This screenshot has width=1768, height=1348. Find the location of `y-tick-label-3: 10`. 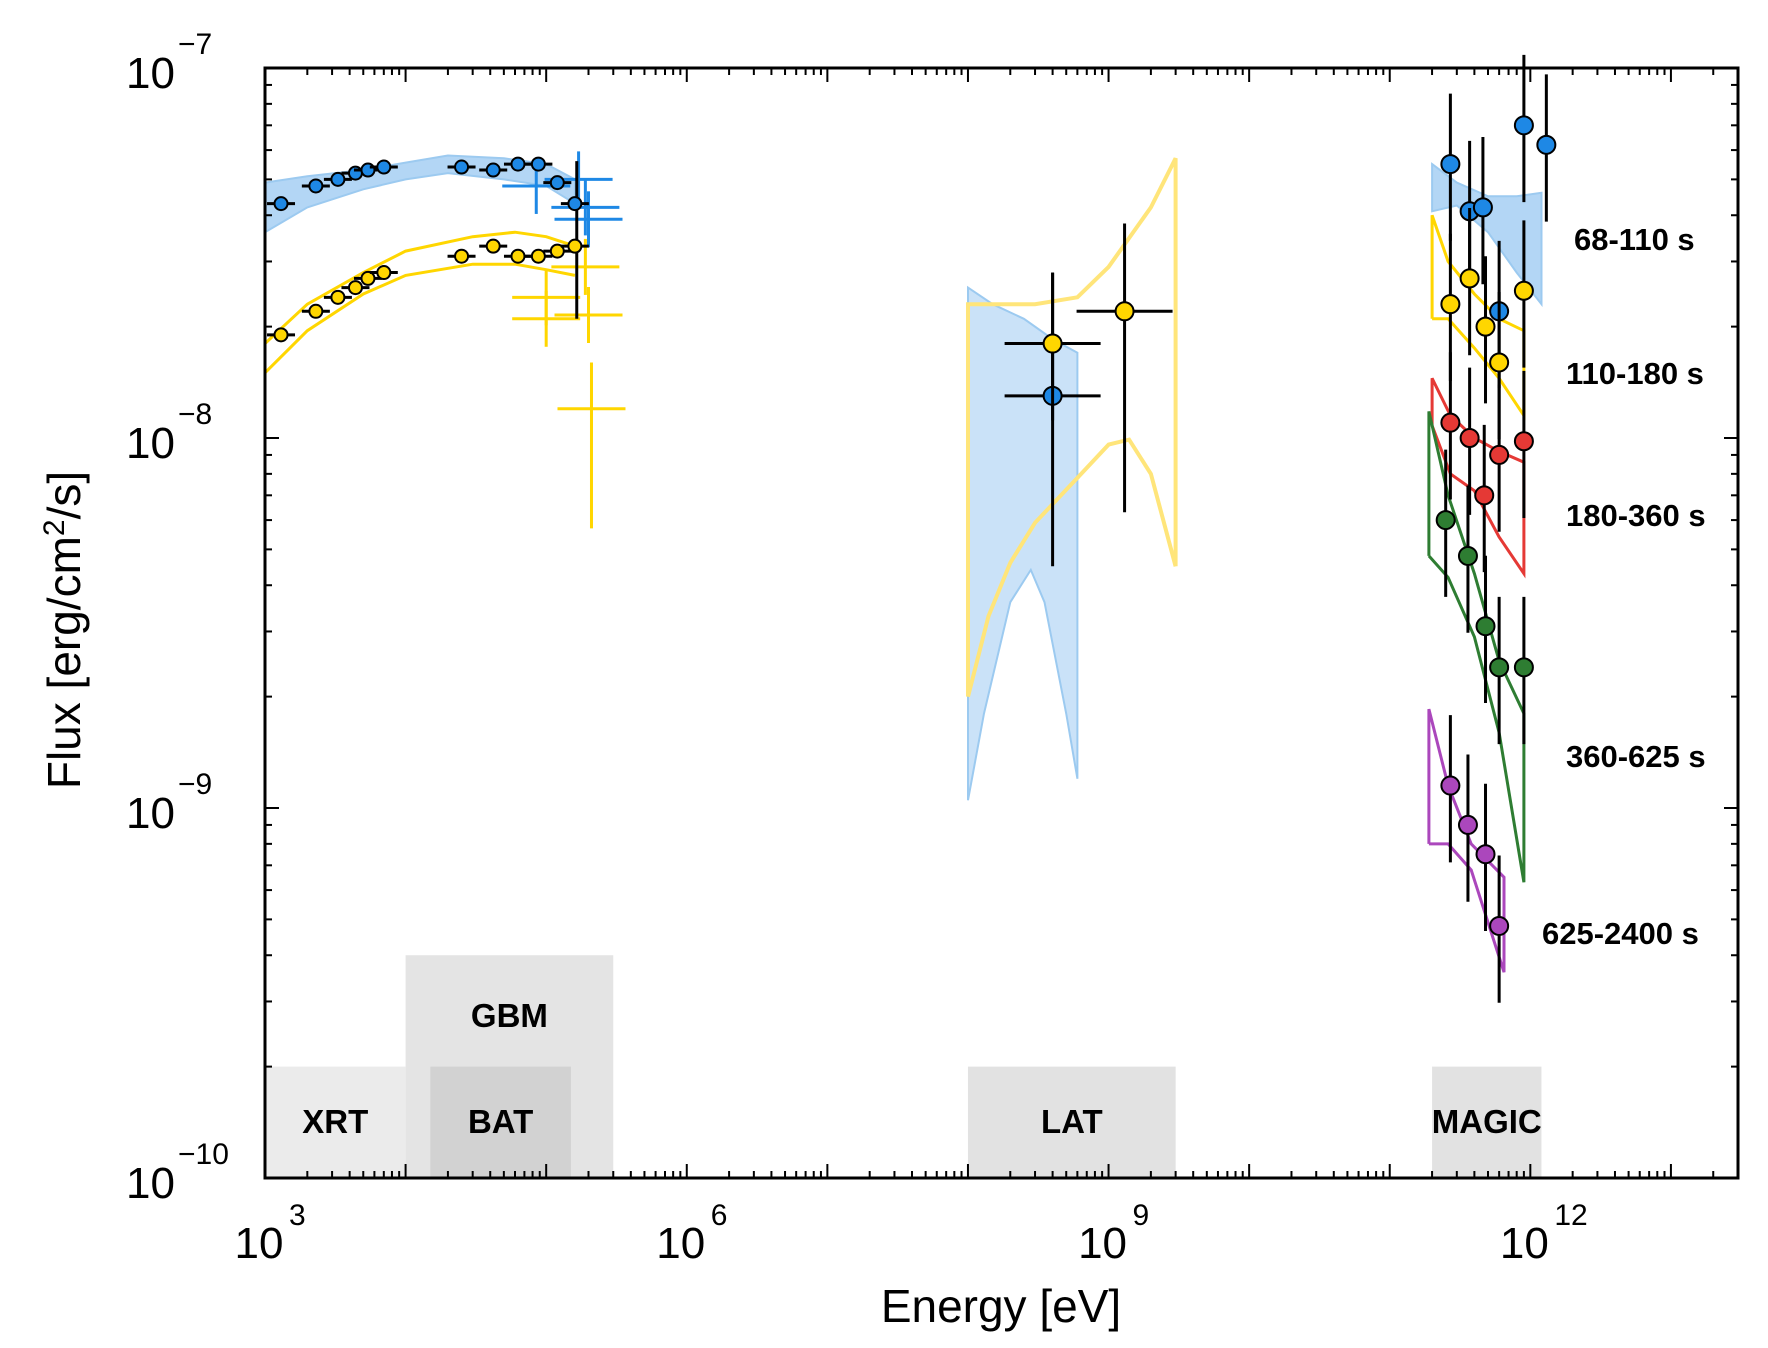

y-tick-label-3: 10 is located at coordinates (150, 73).